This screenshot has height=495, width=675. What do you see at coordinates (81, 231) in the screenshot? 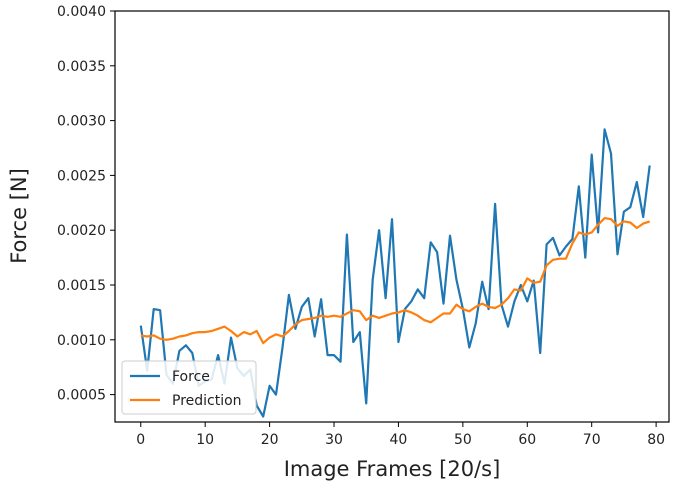
I see `y-tick-label: 0.0020` at bounding box center [81, 231].